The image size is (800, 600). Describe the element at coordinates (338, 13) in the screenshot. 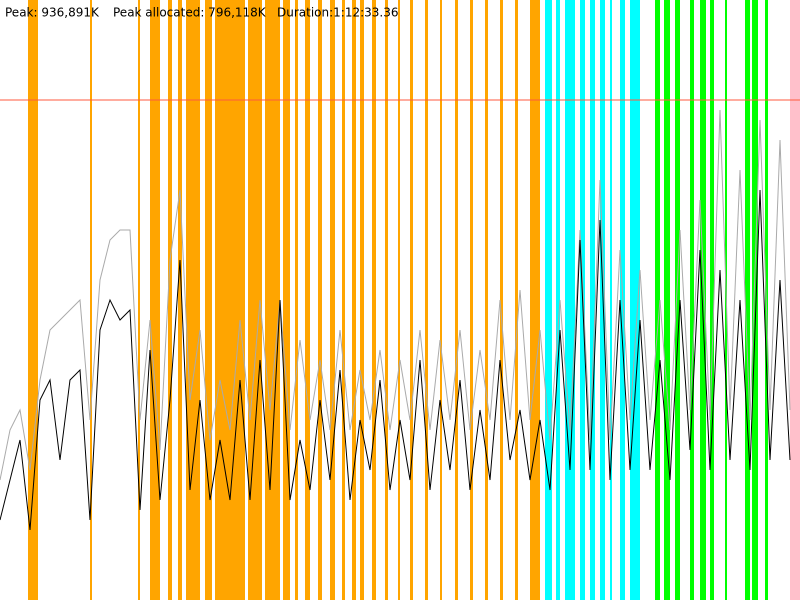

I see `header-text: Duration:1:12:33.36` at that location.